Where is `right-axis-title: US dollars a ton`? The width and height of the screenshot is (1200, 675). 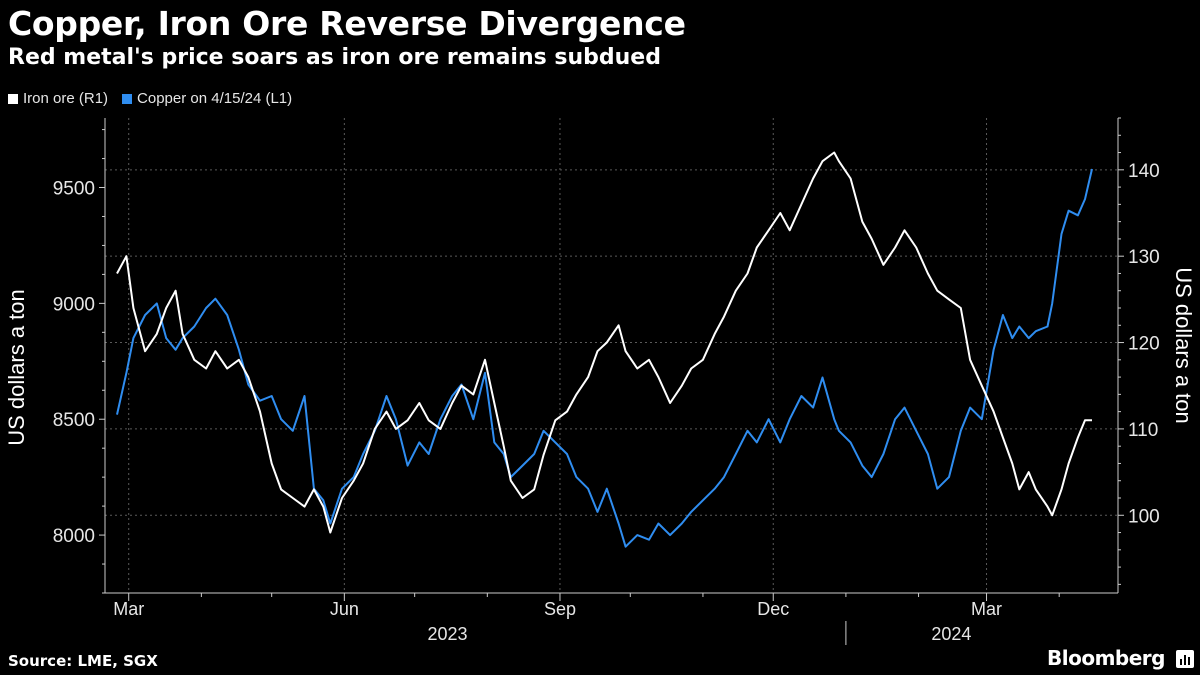
right-axis-title: US dollars a ton is located at coordinates (1183, 345).